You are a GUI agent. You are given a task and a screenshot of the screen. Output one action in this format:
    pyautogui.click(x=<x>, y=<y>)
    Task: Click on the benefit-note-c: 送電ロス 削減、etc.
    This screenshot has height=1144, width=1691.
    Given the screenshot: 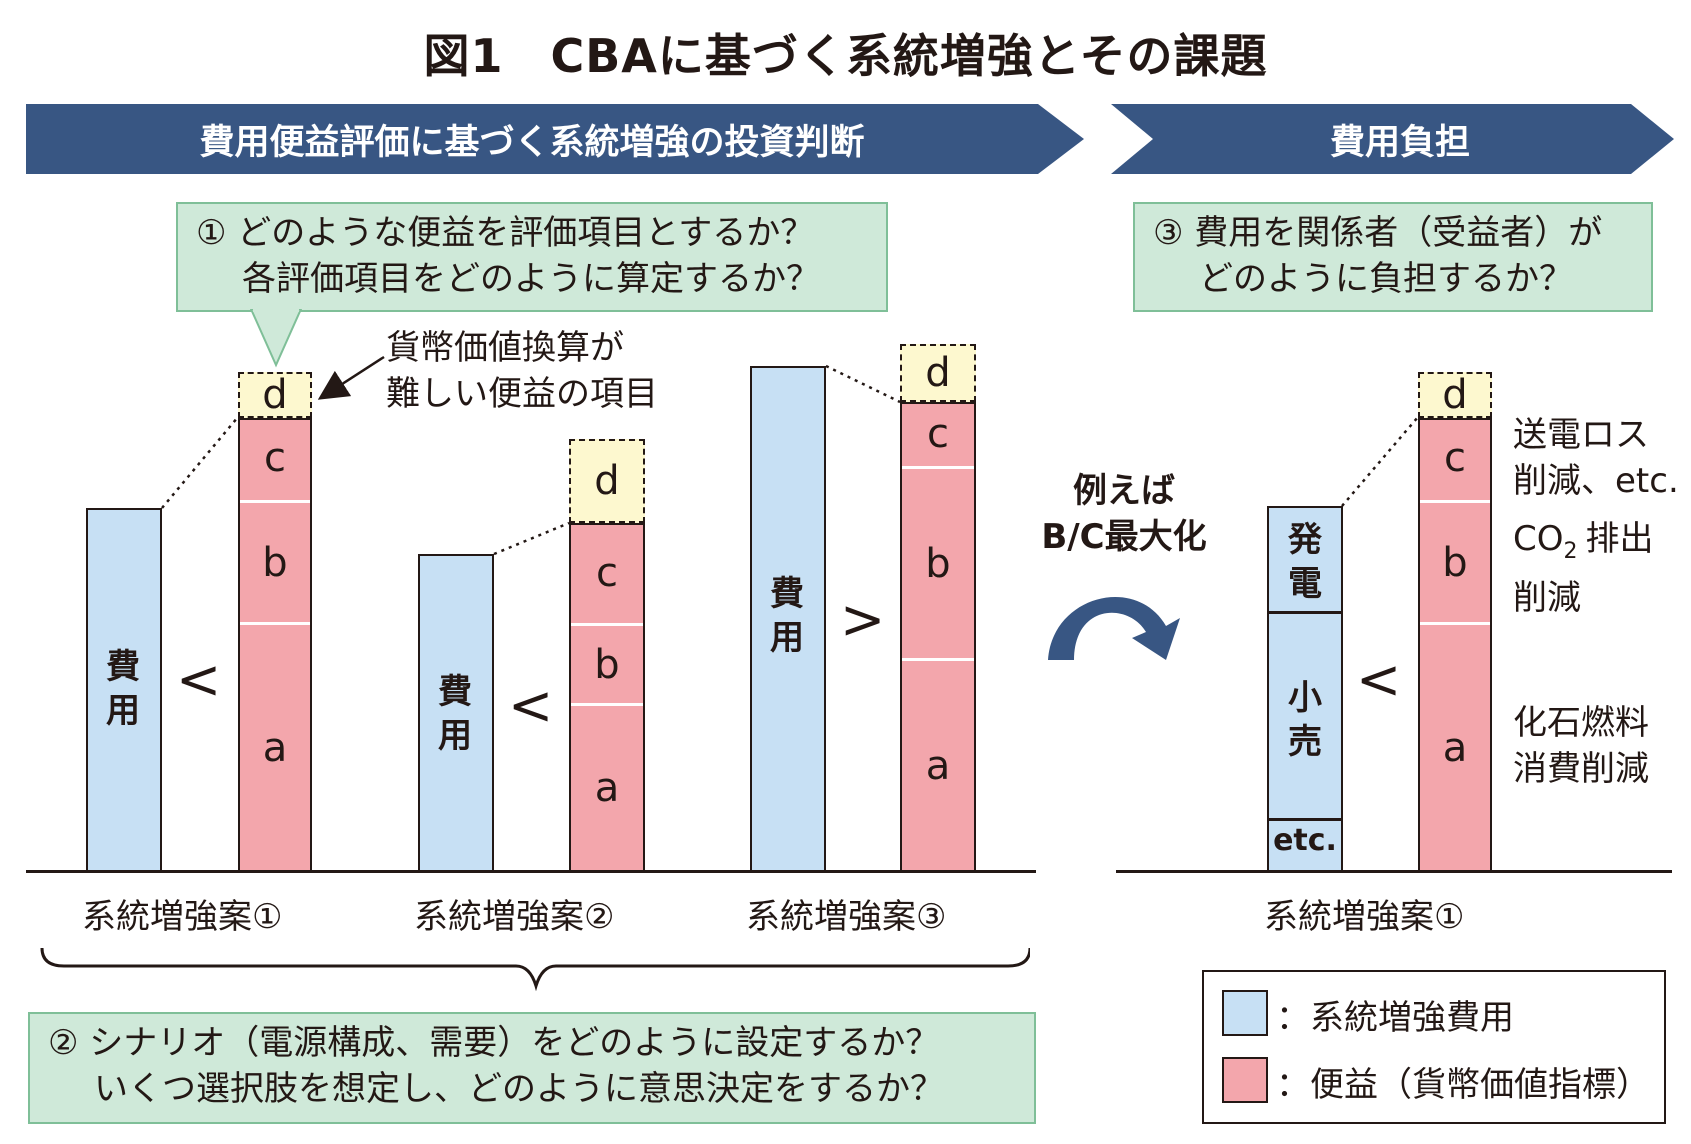 What is the action you would take?
    pyautogui.click(x=1596, y=458)
    